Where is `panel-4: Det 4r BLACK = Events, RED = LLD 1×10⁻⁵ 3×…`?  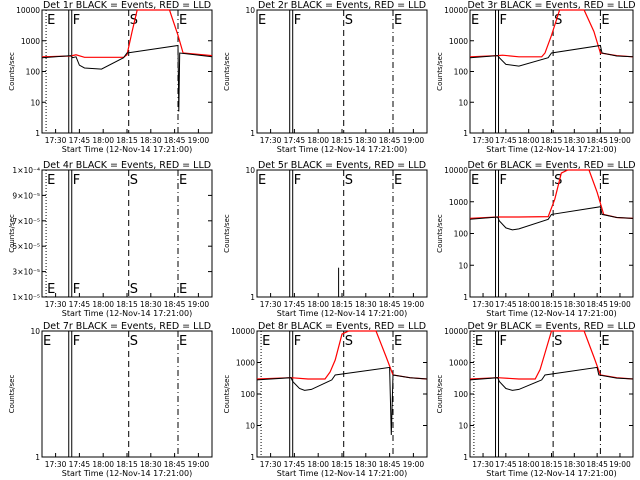 panel-4: Det 4r BLACK = Events, RED = LLD 1×10⁻⁵ 3×… is located at coordinates (110, 239).